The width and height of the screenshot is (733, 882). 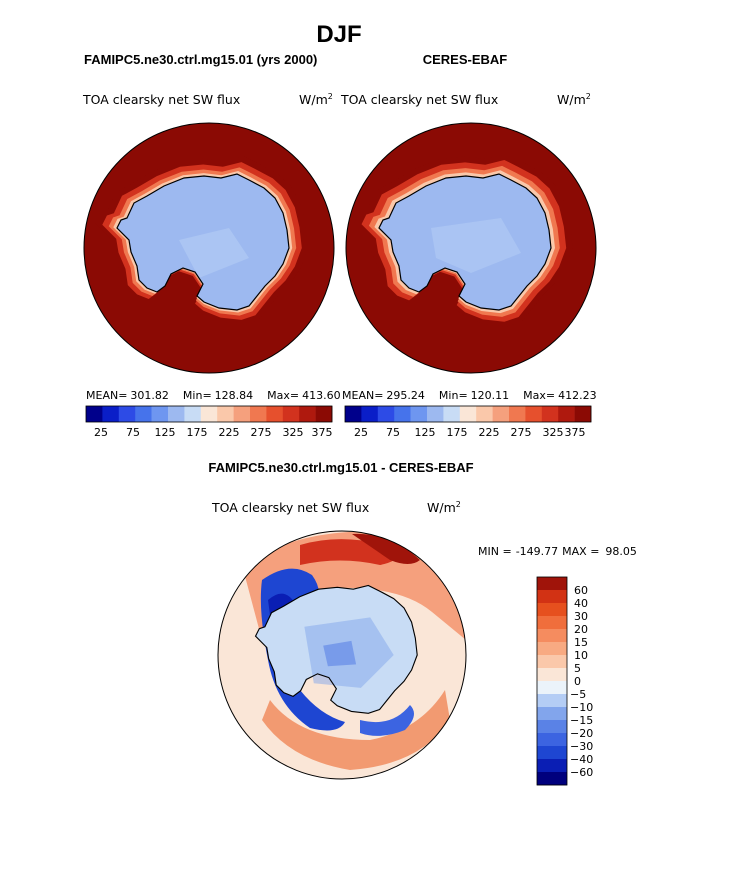 What do you see at coordinates (557, 551) in the screenshot?
I see `panel-diff-stats: MIN = -149.77 MAX = 98.05` at bounding box center [557, 551].